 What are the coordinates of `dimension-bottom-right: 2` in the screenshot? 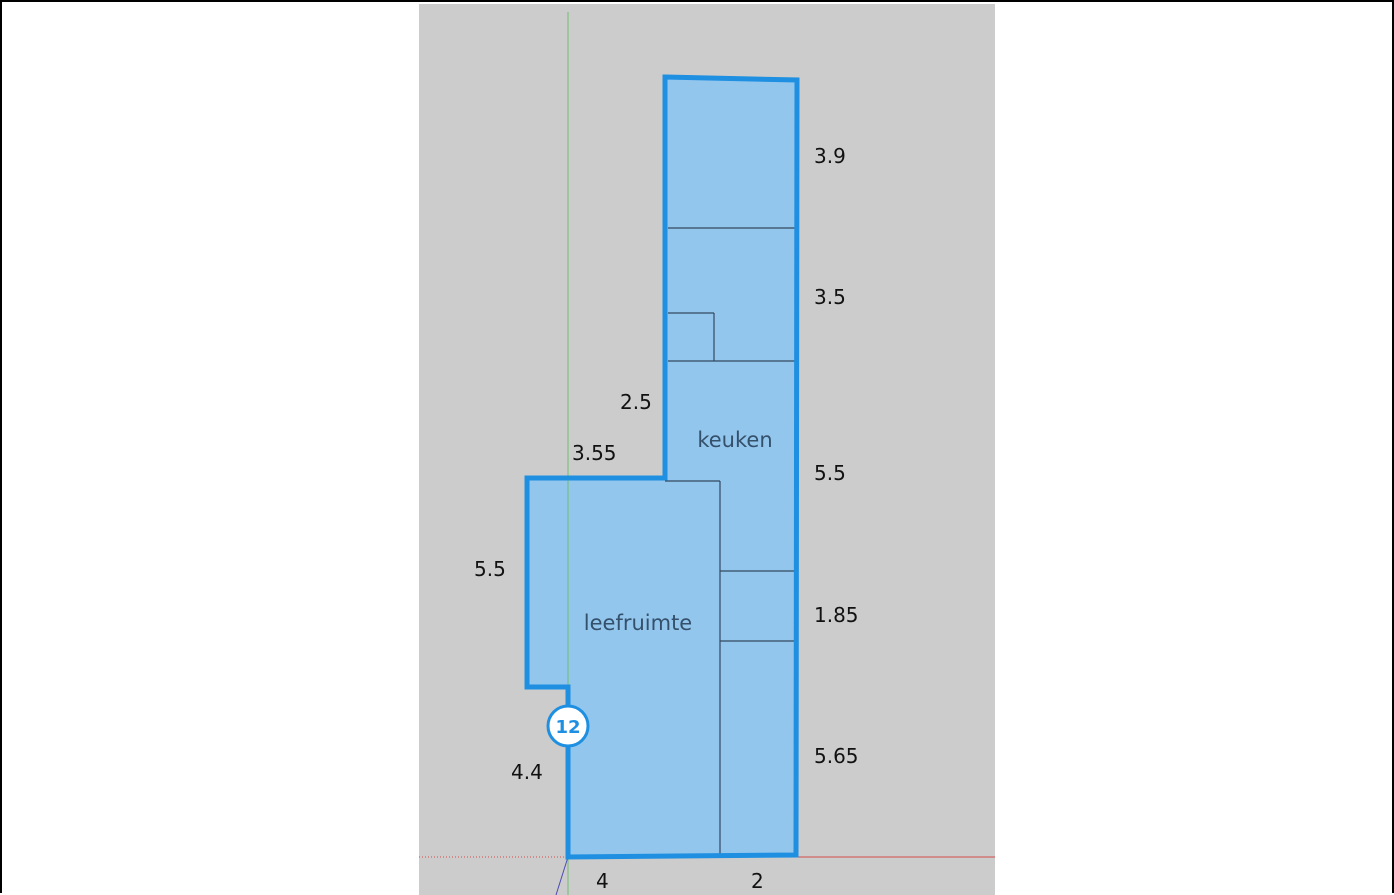 It's located at (757, 881).